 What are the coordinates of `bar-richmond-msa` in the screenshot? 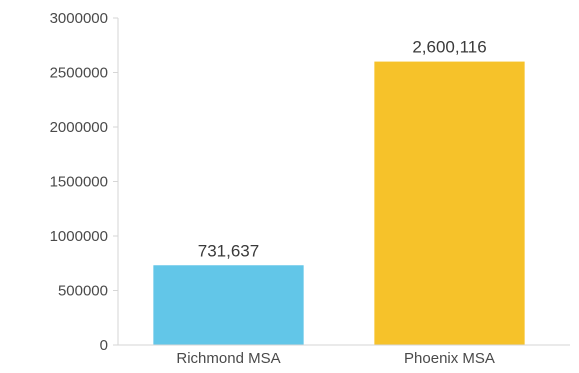 It's located at (228, 305).